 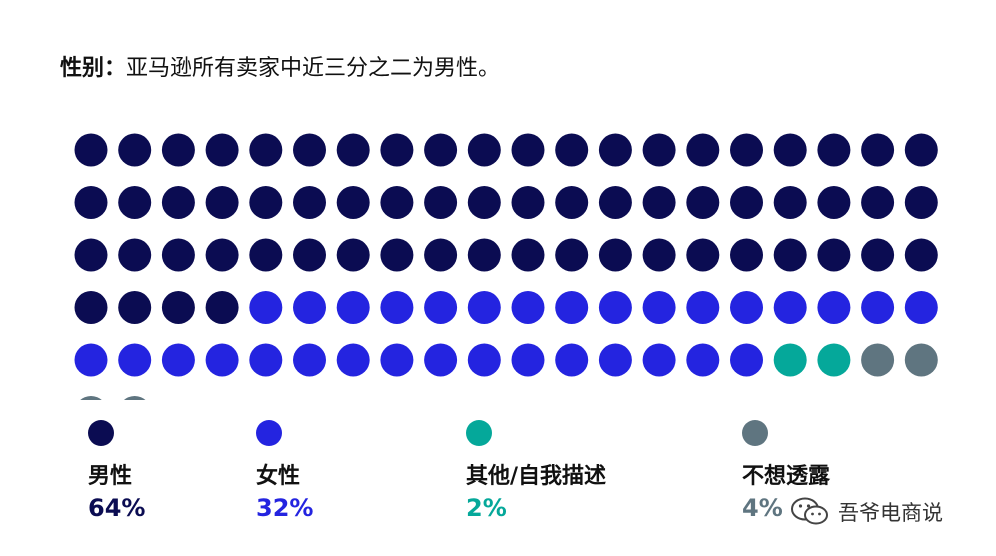 I want to click on wechat-icon, so click(x=810, y=512).